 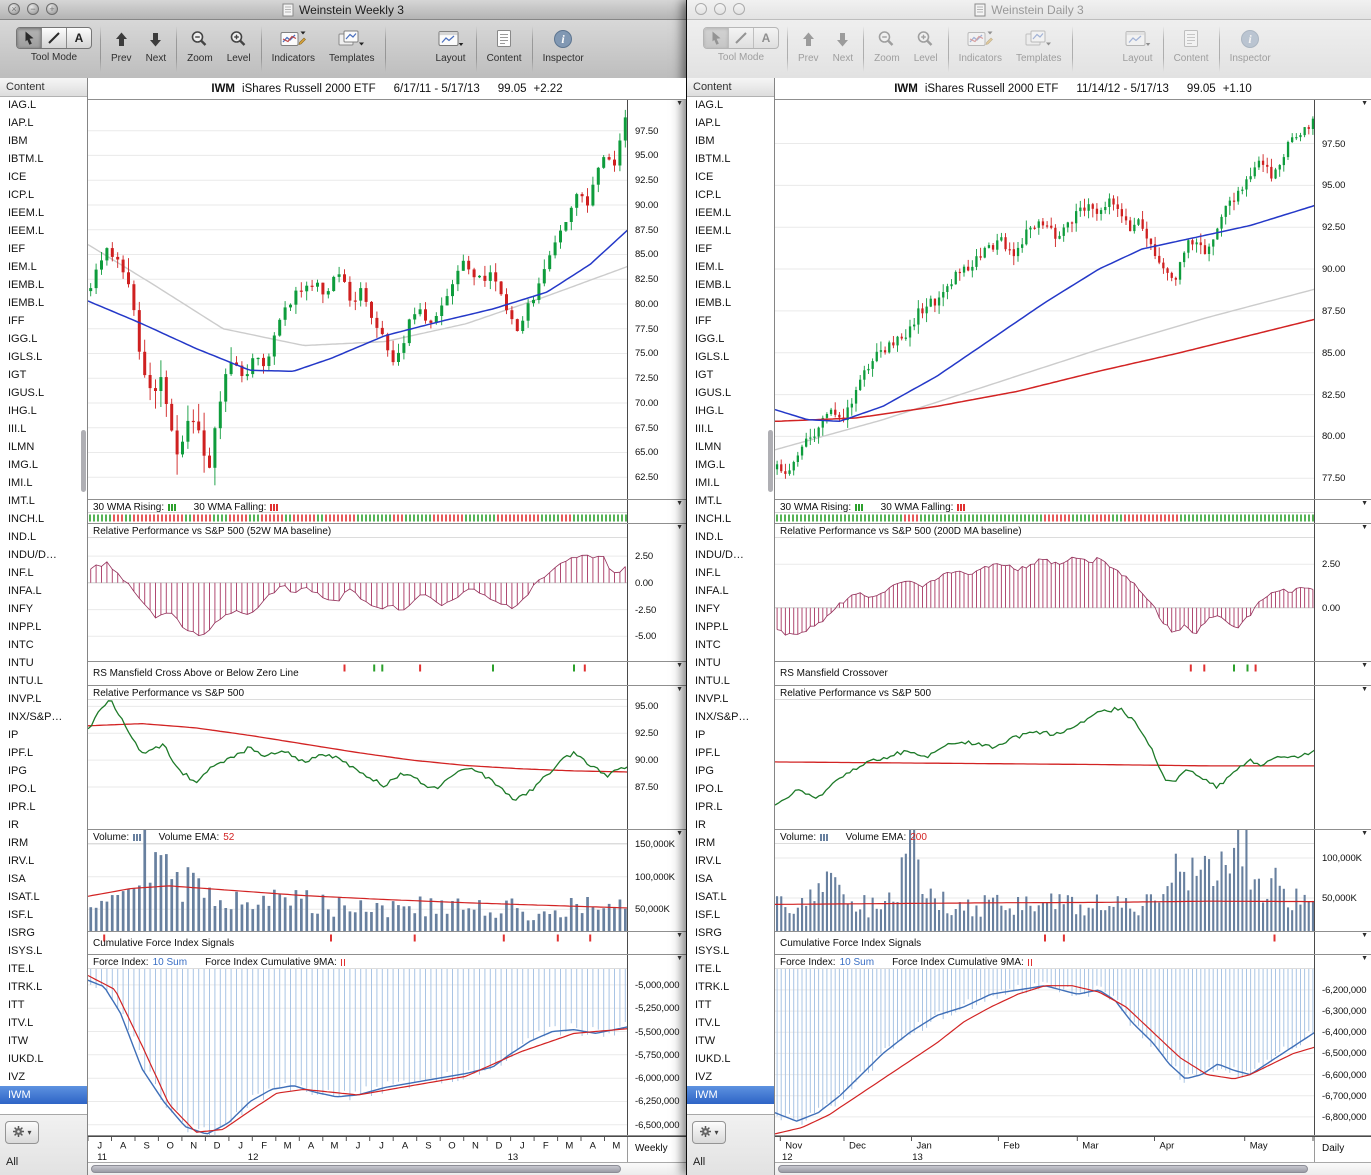 What do you see at coordinates (358, 299) in the screenshot?
I see `price-plot` at bounding box center [358, 299].